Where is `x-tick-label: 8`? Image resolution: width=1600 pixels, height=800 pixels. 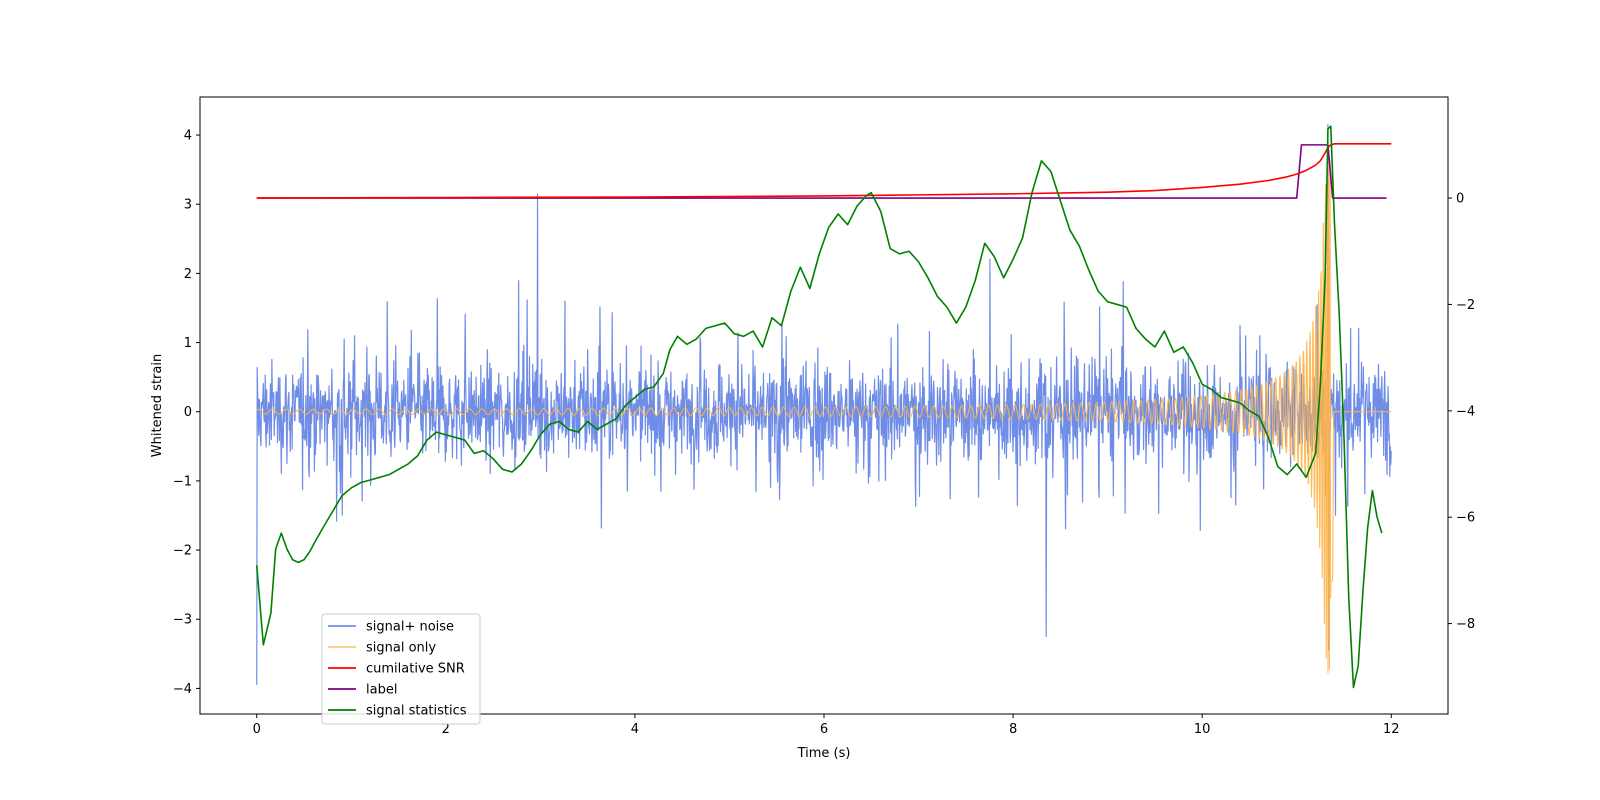 x-tick-label: 8 is located at coordinates (1013, 729).